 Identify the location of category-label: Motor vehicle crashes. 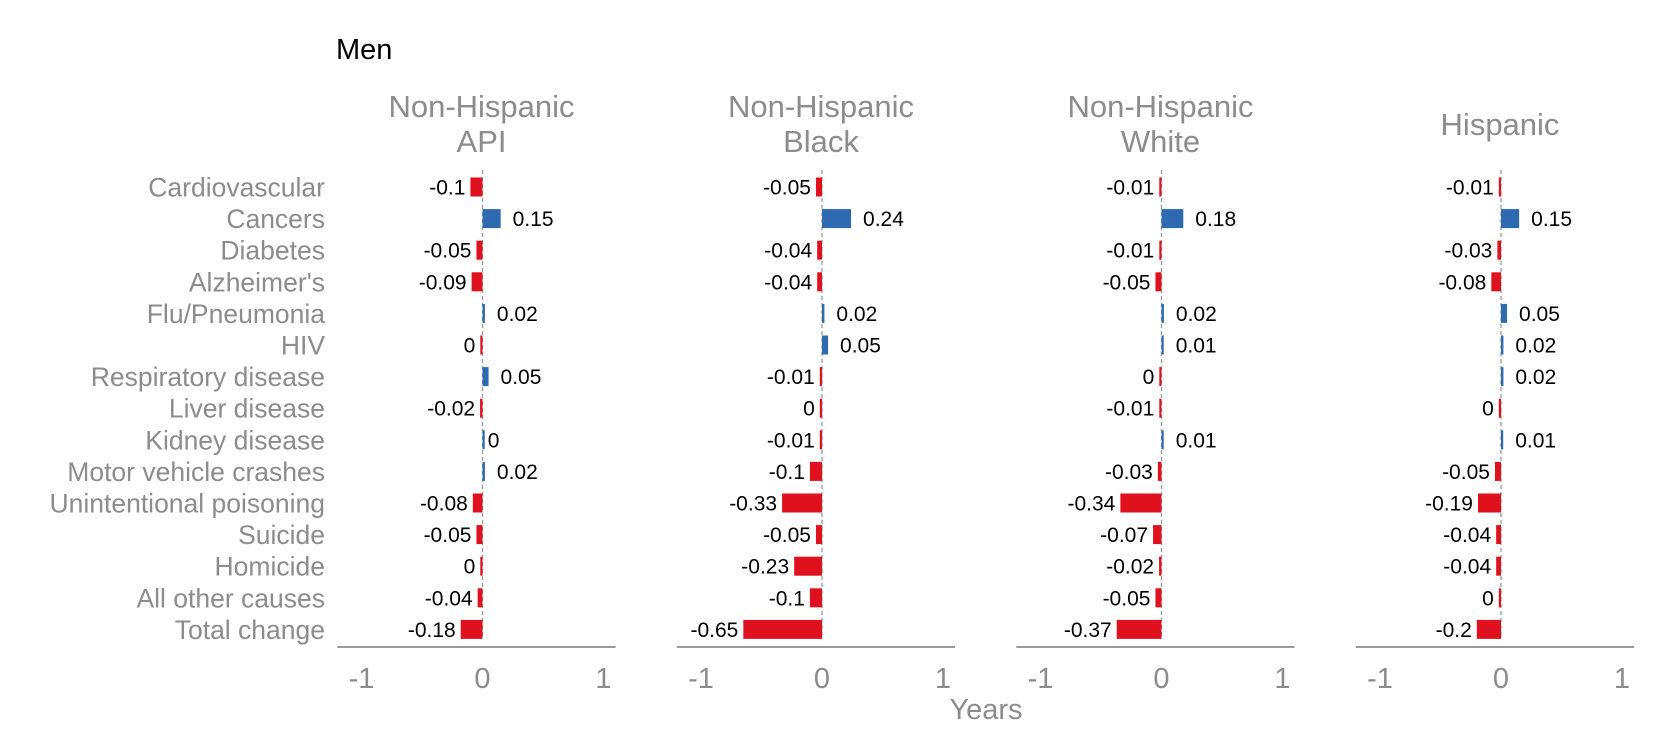
(196, 472).